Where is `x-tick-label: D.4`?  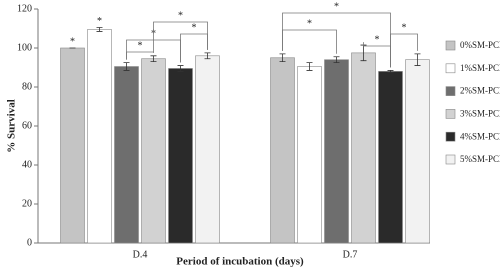
x-tick-label: D.4 is located at coordinates (140, 254).